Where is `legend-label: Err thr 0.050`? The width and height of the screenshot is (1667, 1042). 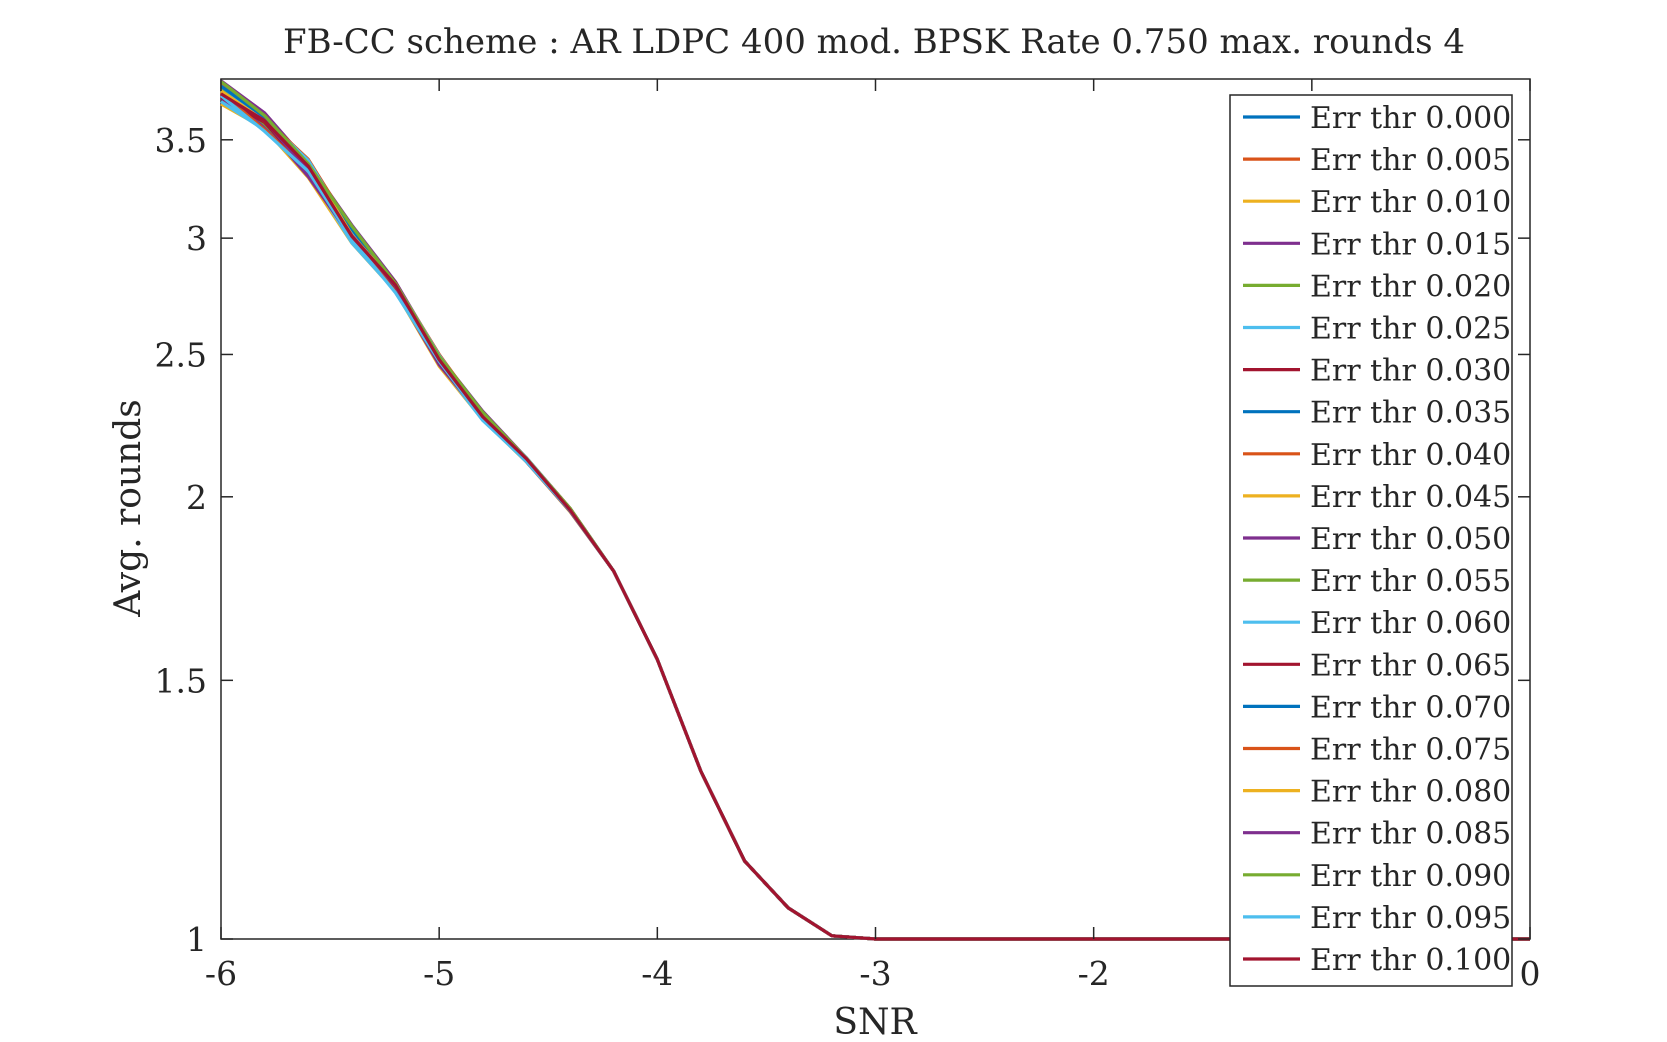 legend-label: Err thr 0.050 is located at coordinates (1410, 539).